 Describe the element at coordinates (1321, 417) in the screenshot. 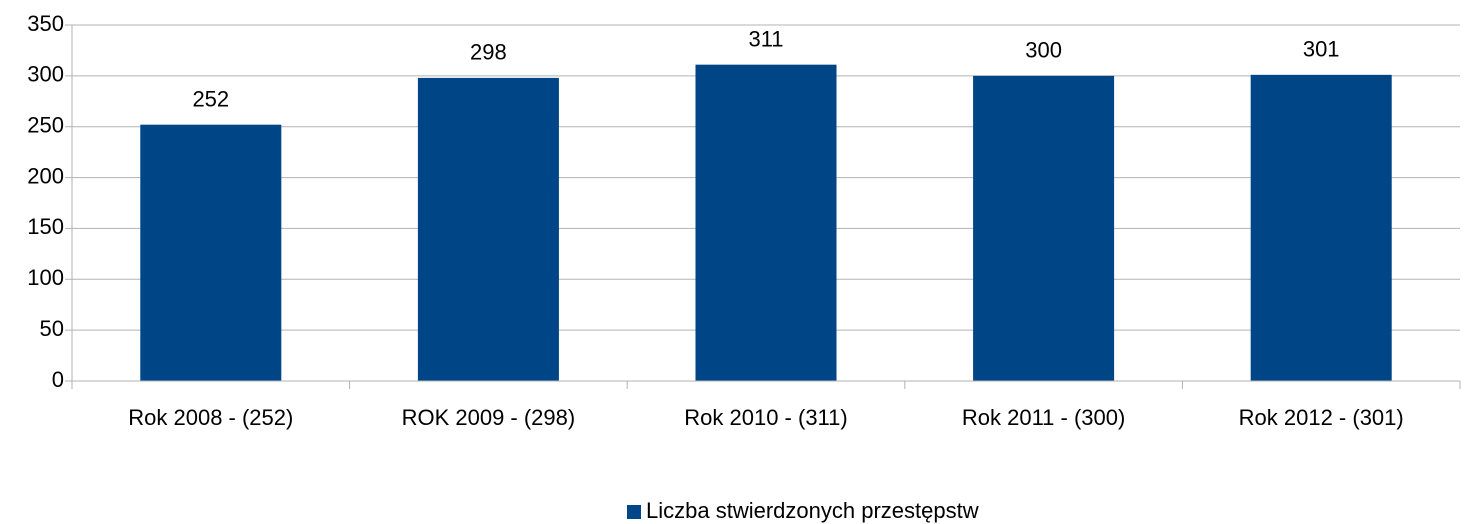

I see `x-tick-label: Rok 2012 - (301)` at that location.